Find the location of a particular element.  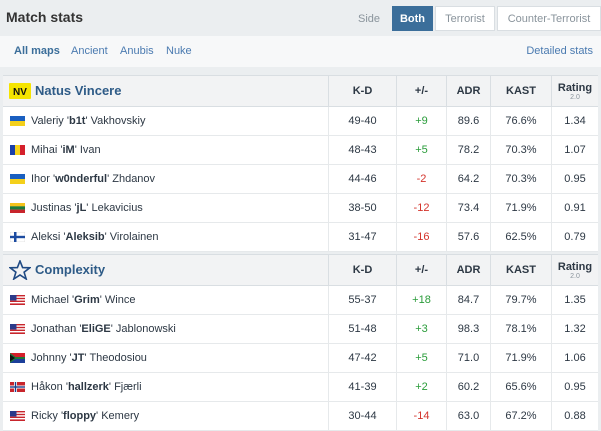

side-tab-counter-terrorist: Counter-Terrorist is located at coordinates (549, 18).